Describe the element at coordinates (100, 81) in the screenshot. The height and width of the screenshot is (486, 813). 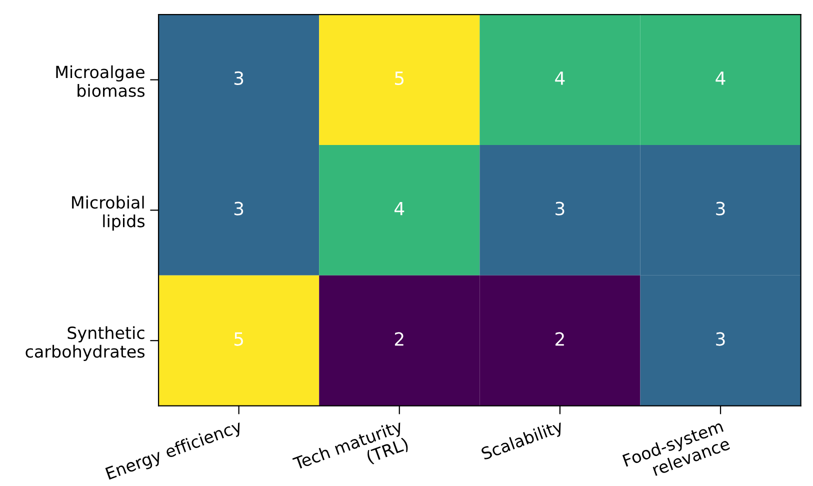
I see `y-tick-label: Microalgae biomass` at that location.